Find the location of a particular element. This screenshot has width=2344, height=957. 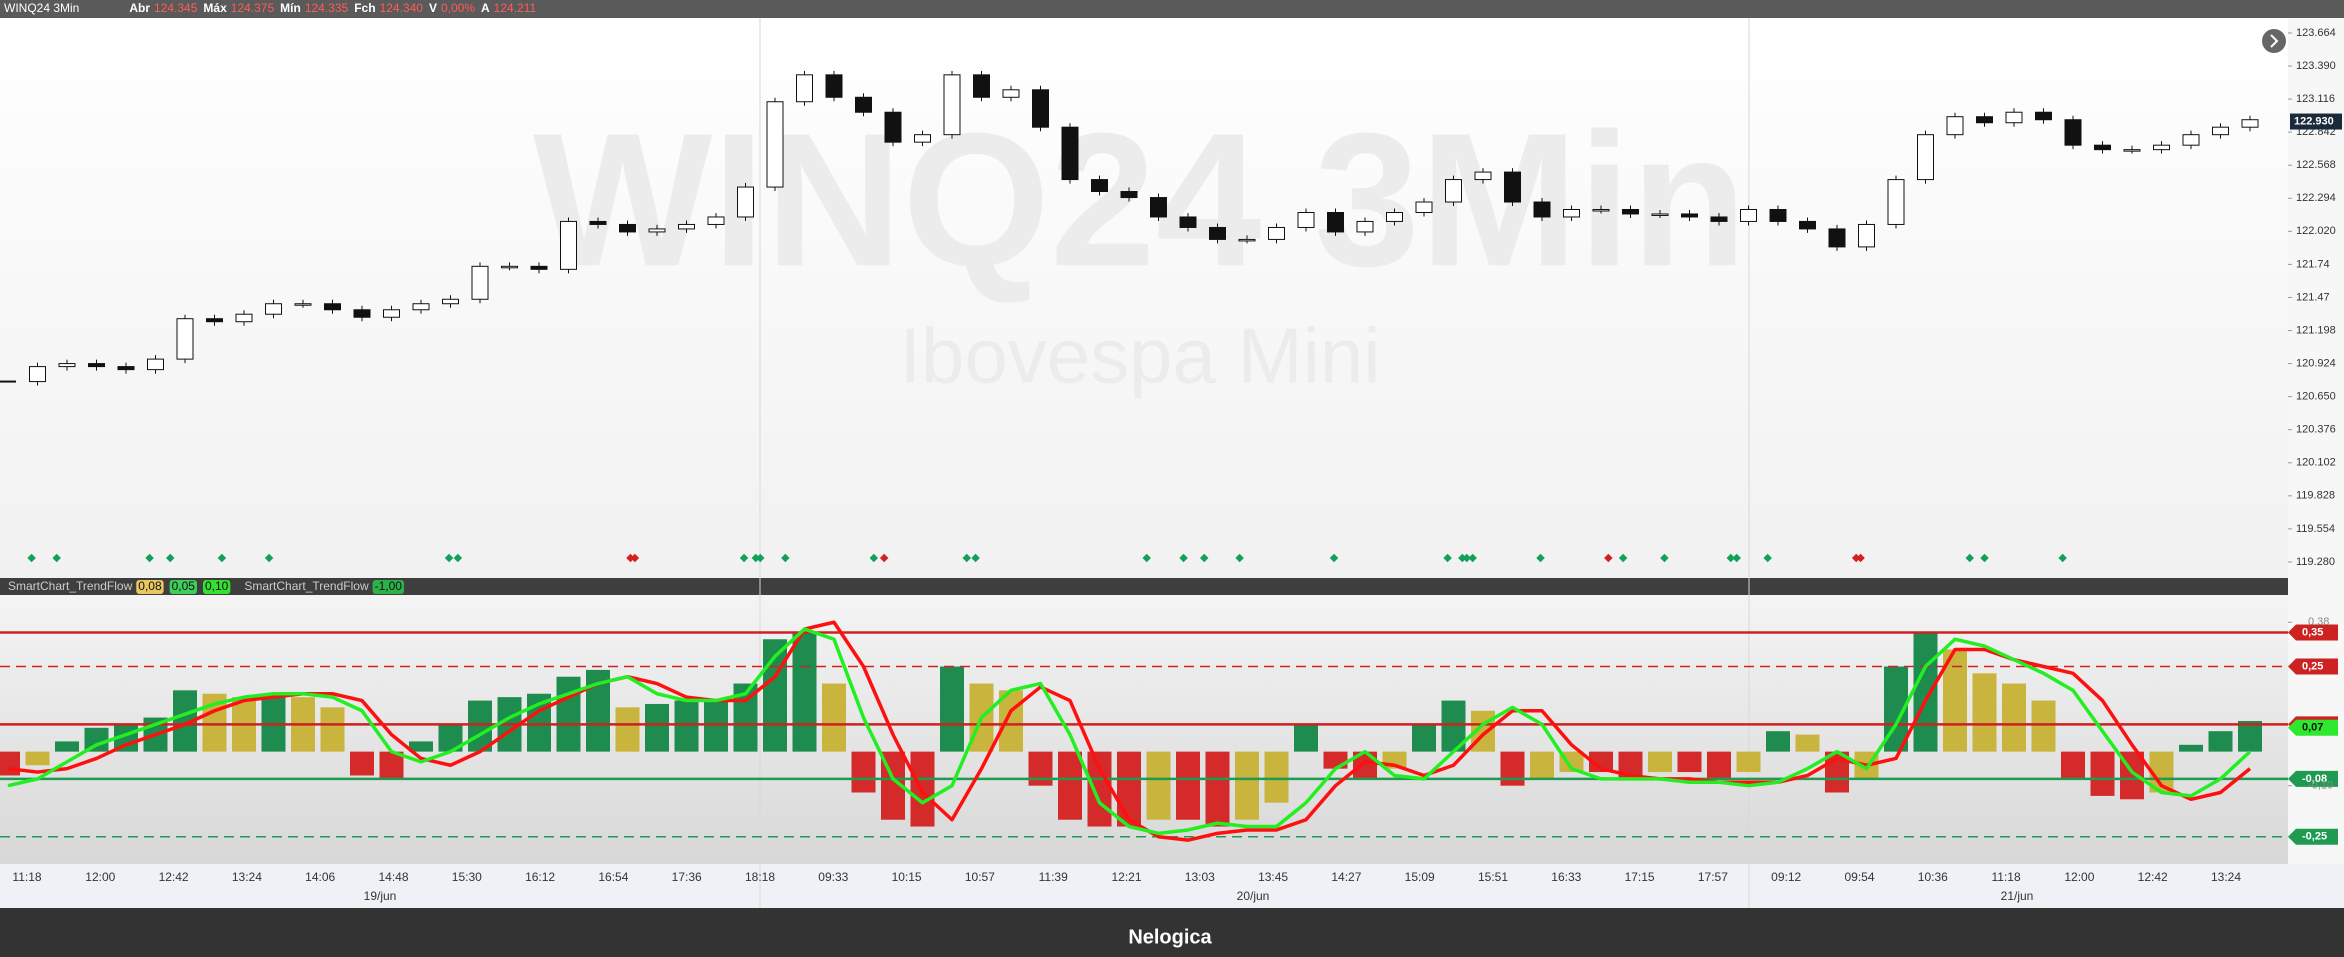

quote-label: Abr is located at coordinates (139, 8).